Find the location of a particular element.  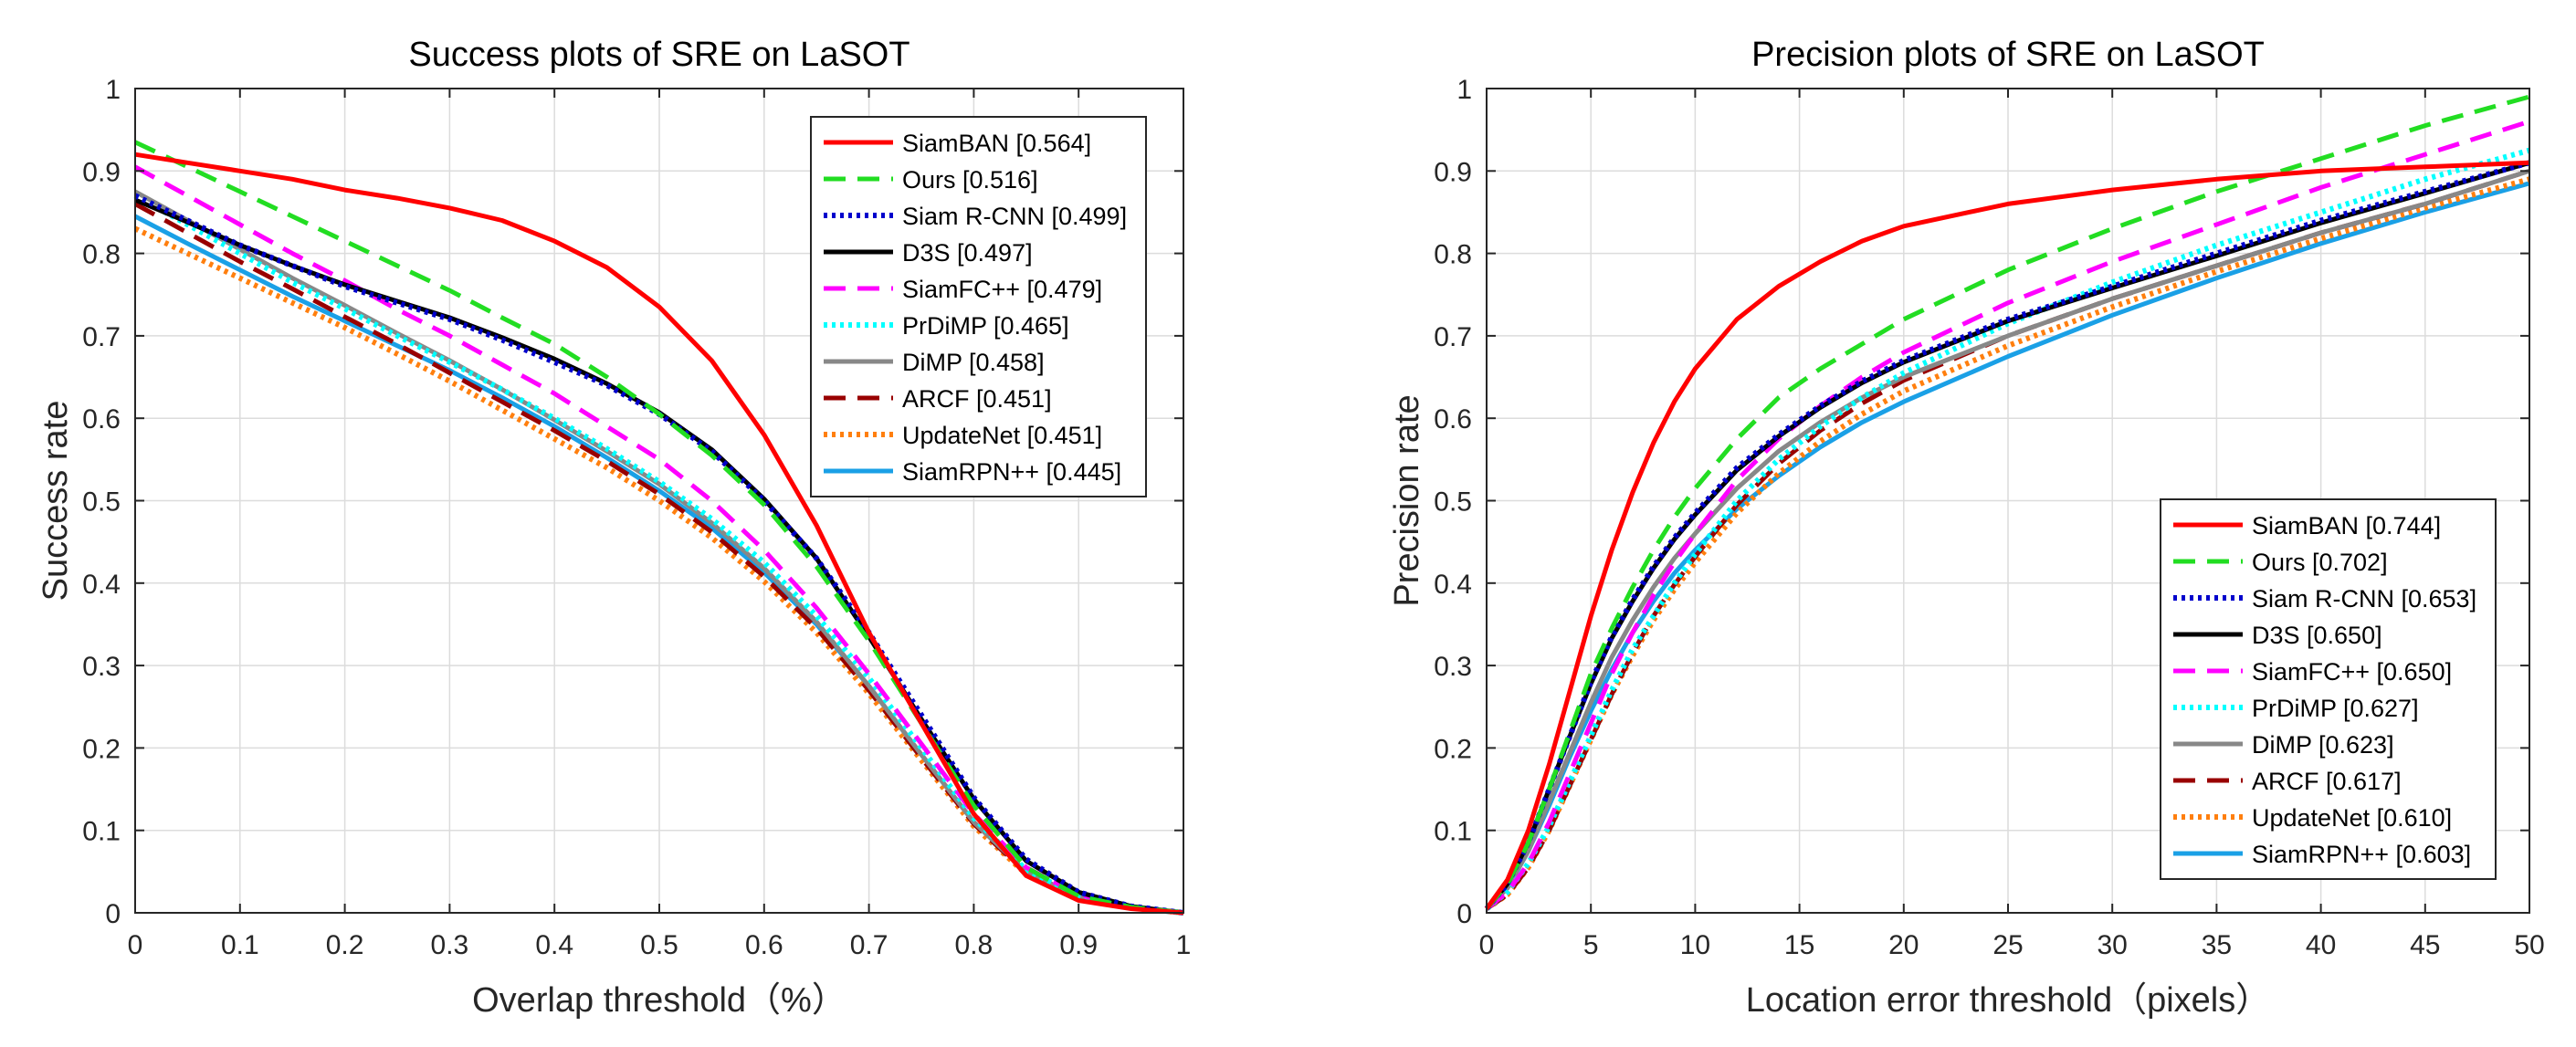

legend-label: D3S [0.497] is located at coordinates (967, 253).